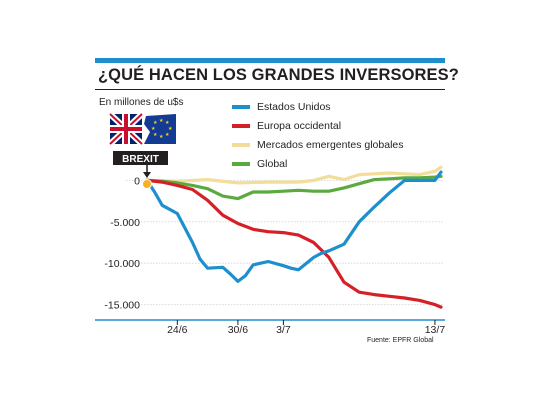 The height and width of the screenshot is (405, 540). I want to click on legend-item-mercados-emergentes: Mercados emergentes globales, so click(318, 144).